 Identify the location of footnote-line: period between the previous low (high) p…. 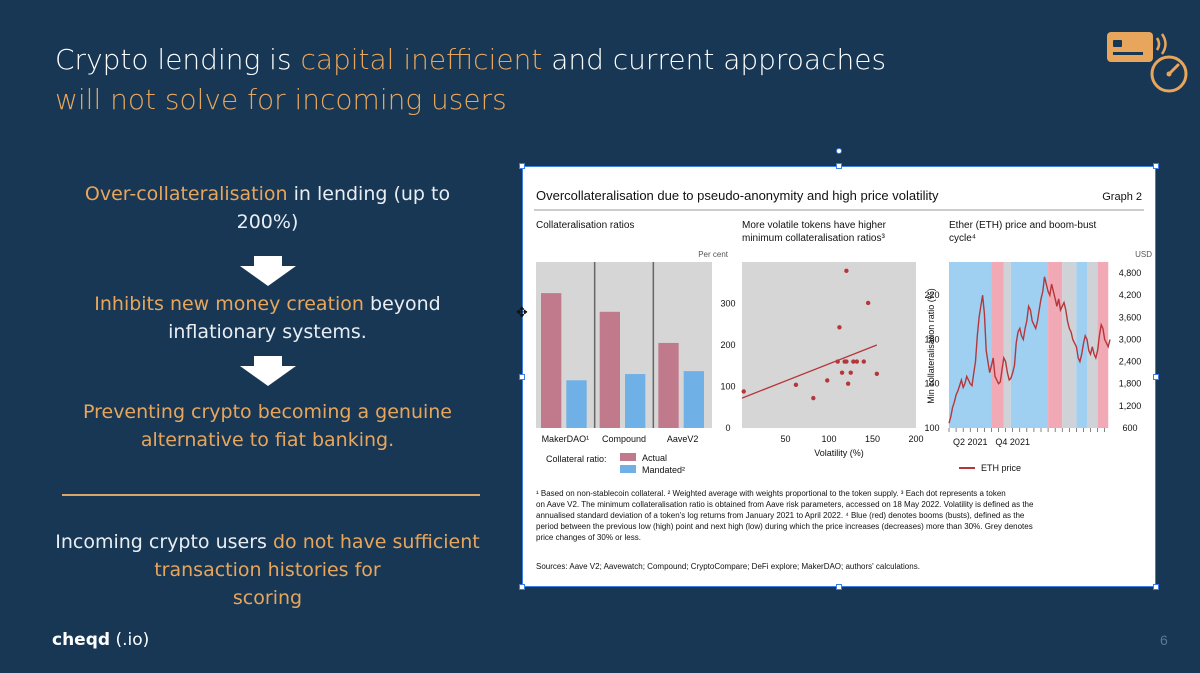
(784, 526).